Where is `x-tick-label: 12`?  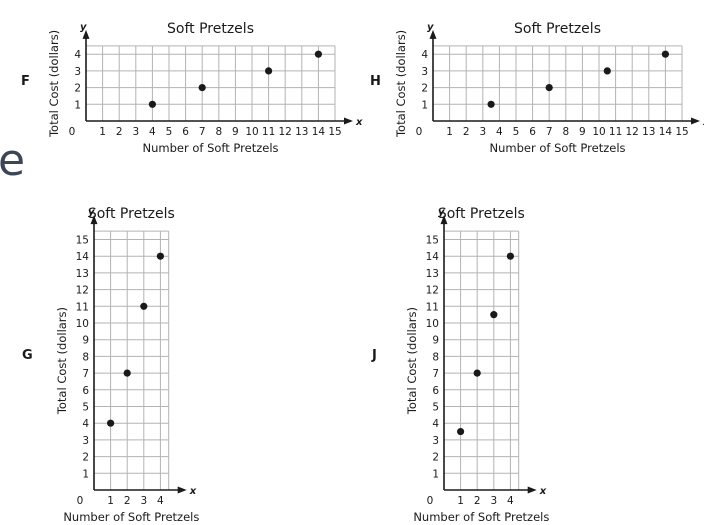 x-tick-label: 12 is located at coordinates (632, 132).